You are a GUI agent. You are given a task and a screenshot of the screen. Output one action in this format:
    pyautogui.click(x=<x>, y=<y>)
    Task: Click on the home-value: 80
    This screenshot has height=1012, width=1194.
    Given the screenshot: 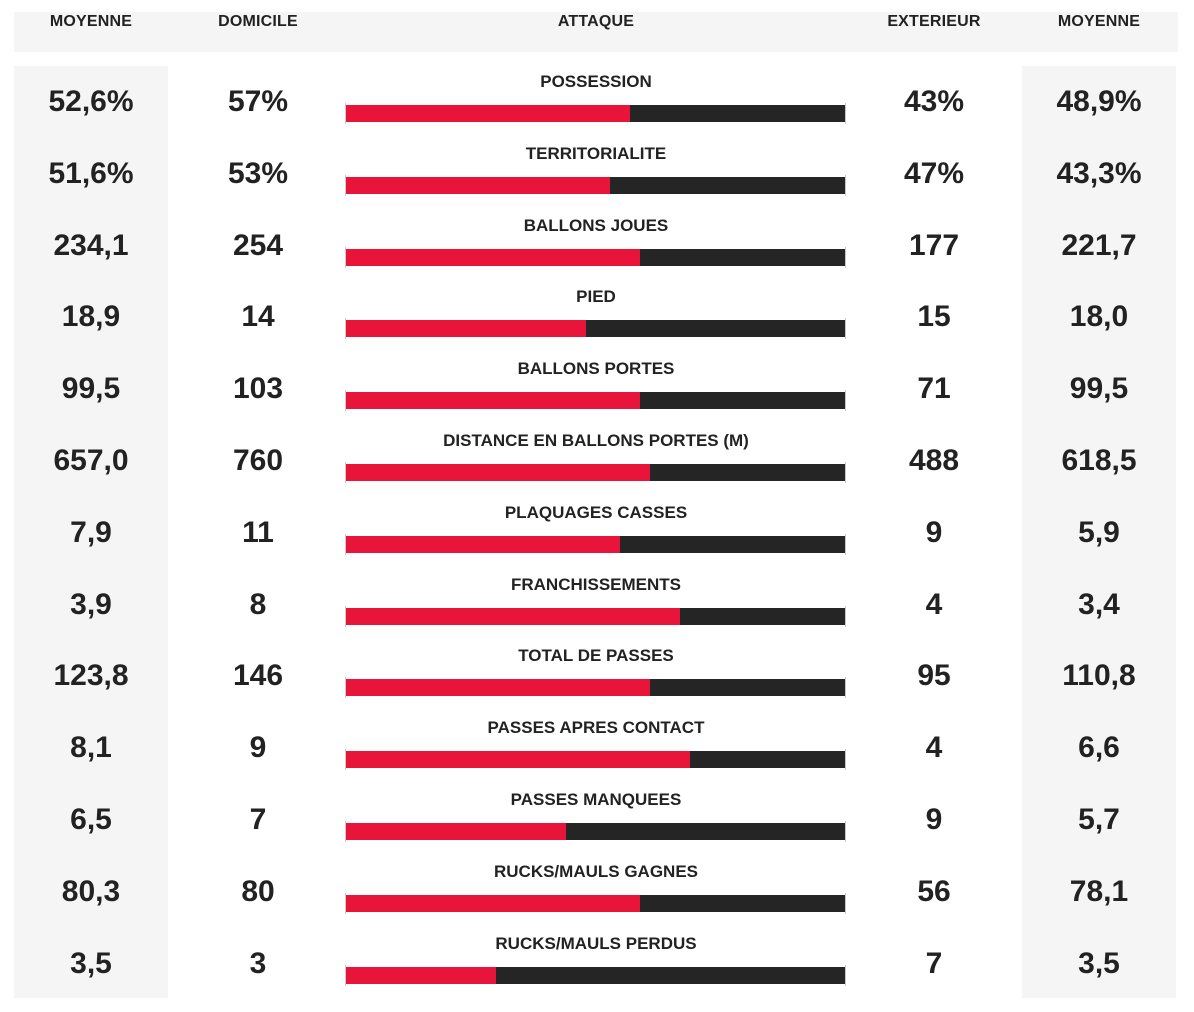 What is the action you would take?
    pyautogui.click(x=258, y=891)
    